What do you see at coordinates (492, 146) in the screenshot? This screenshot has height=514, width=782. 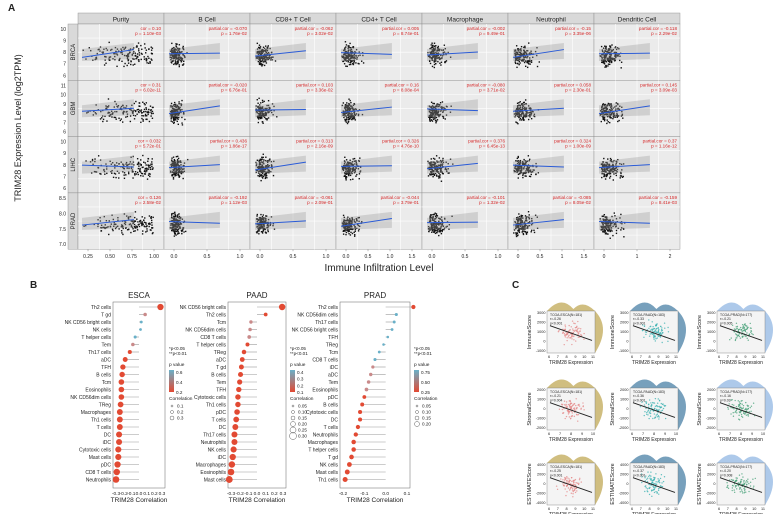 I see `stat-p: p = 6.45e-13` at bounding box center [492, 146].